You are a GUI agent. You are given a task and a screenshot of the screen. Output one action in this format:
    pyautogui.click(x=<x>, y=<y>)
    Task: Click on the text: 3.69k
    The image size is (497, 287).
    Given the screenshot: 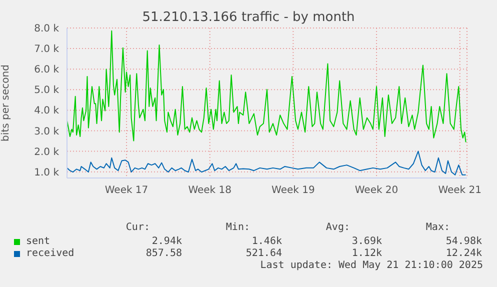 What is the action you would take?
    pyautogui.click(x=367, y=241)
    